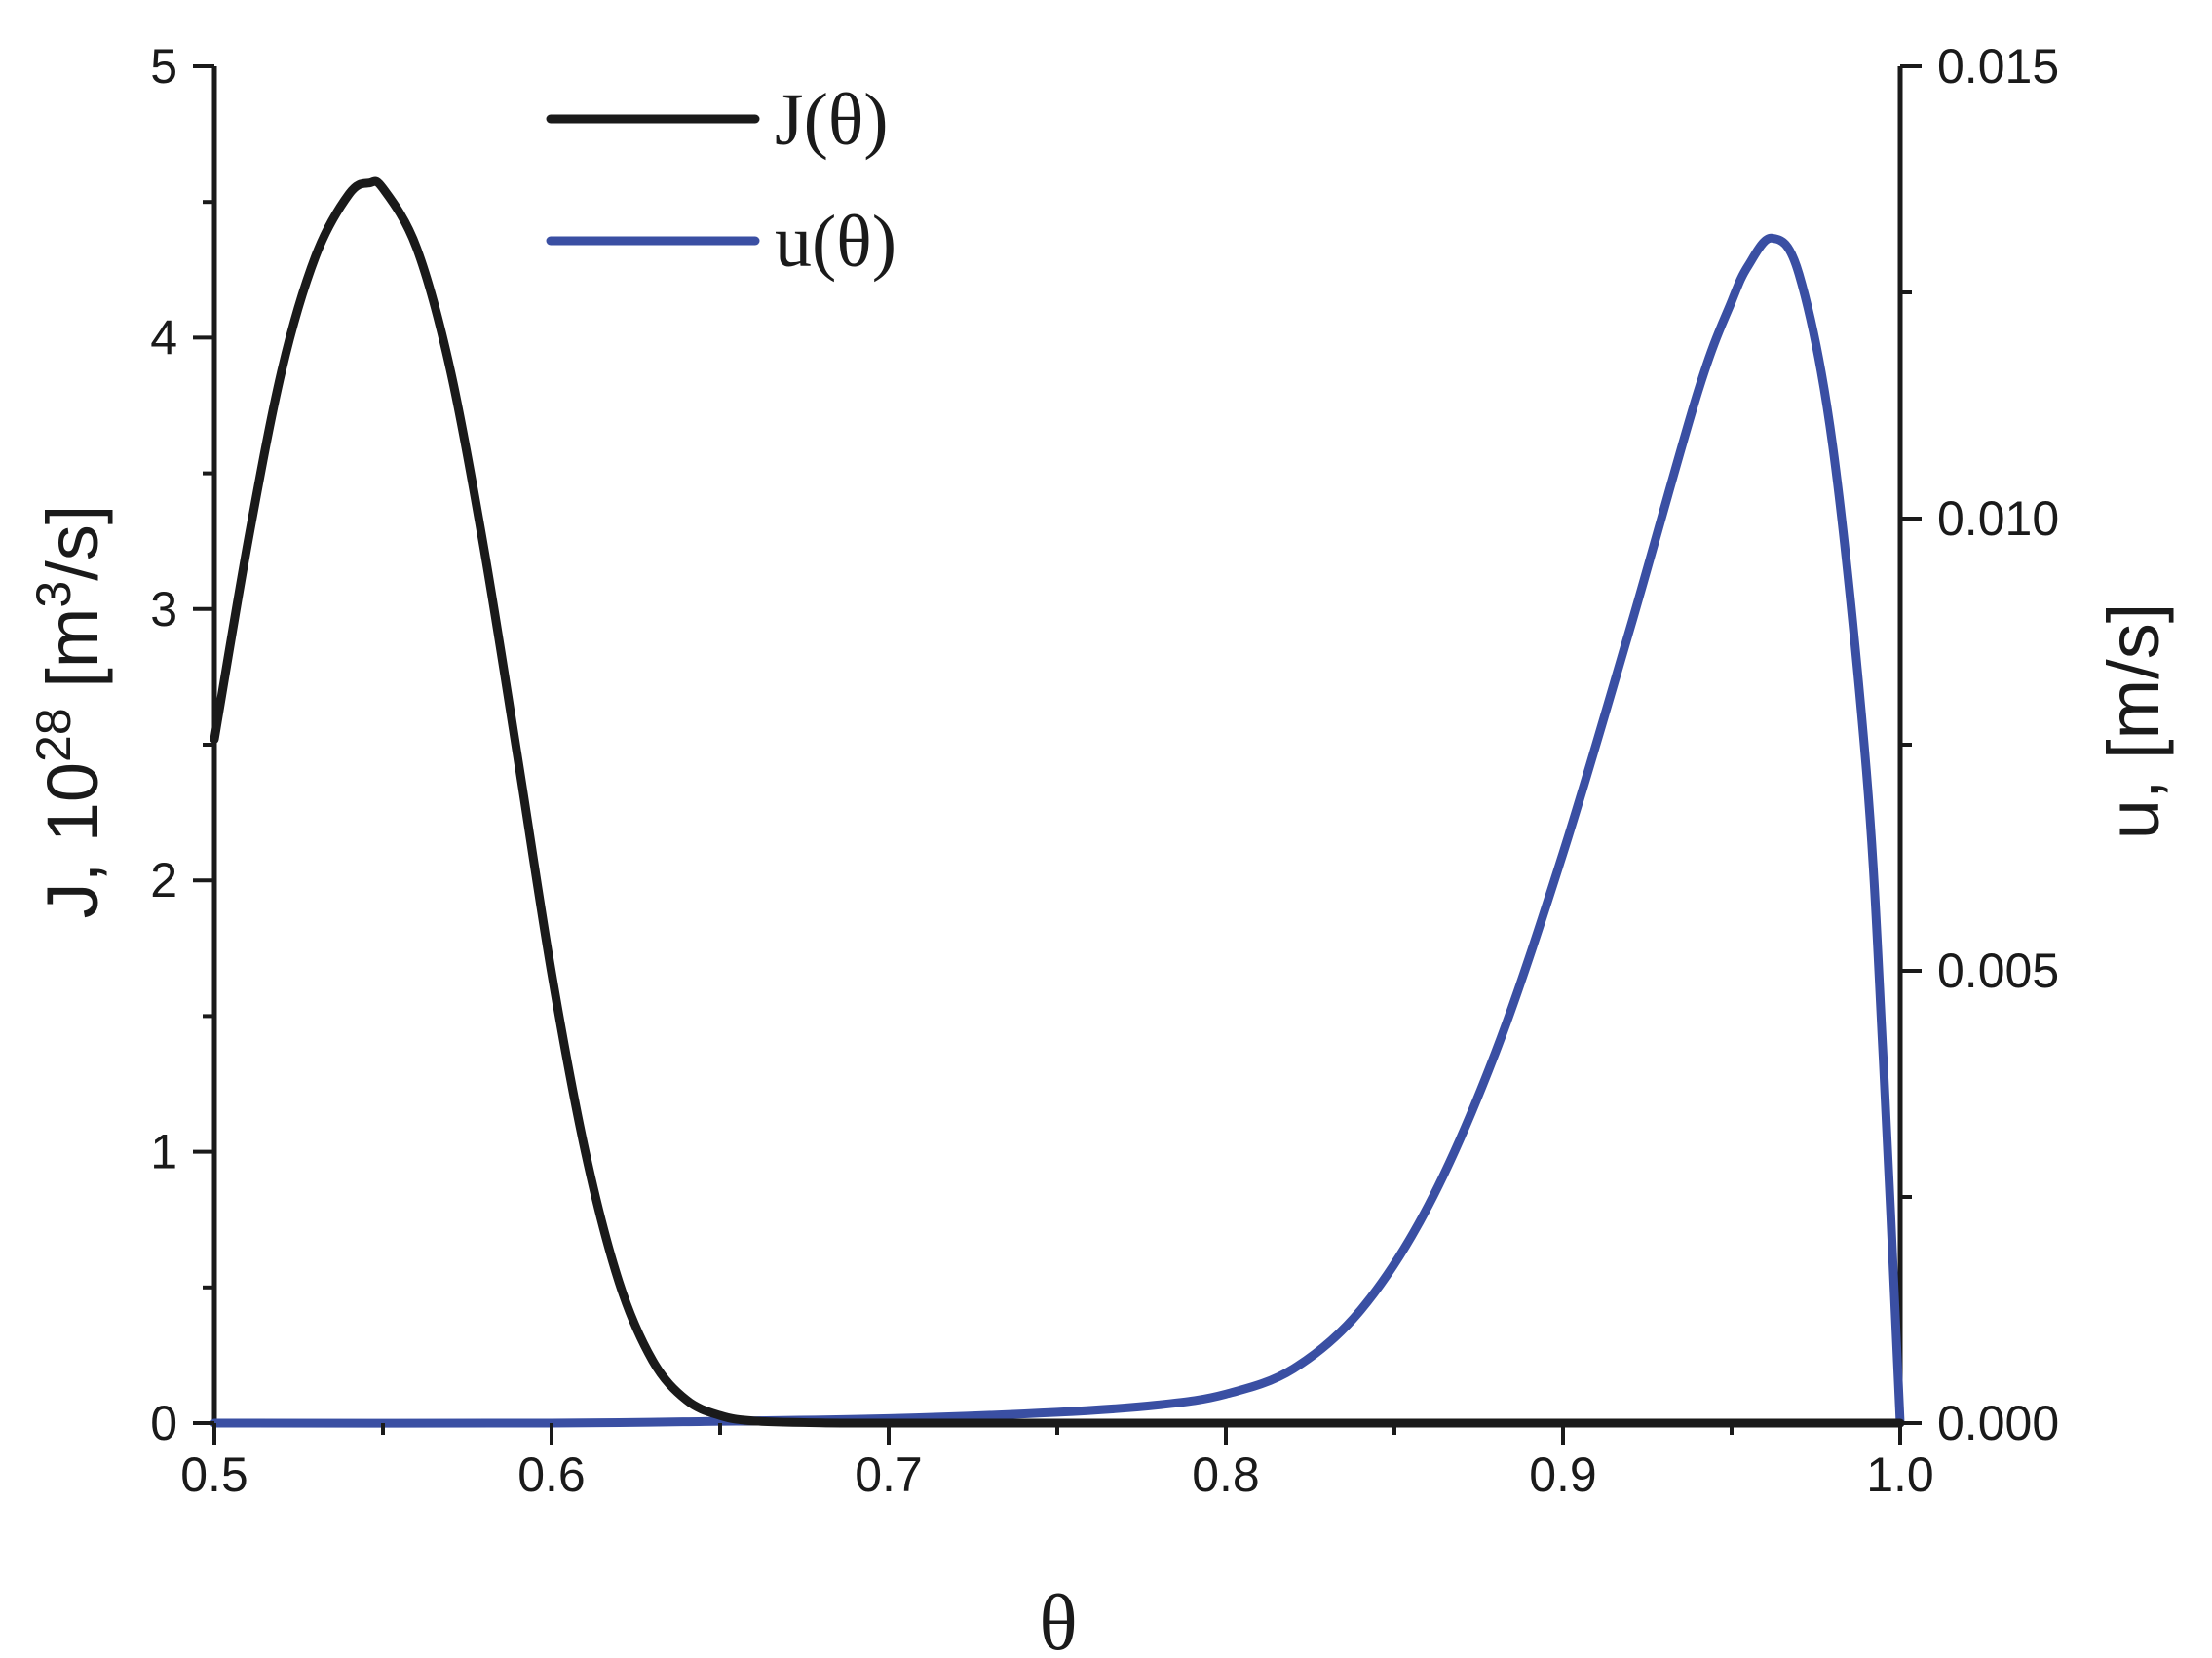 Image resolution: width=2212 pixels, height=1658 pixels. Describe the element at coordinates (835, 242) in the screenshot. I see `legend-label-u: u(θ)` at that location.